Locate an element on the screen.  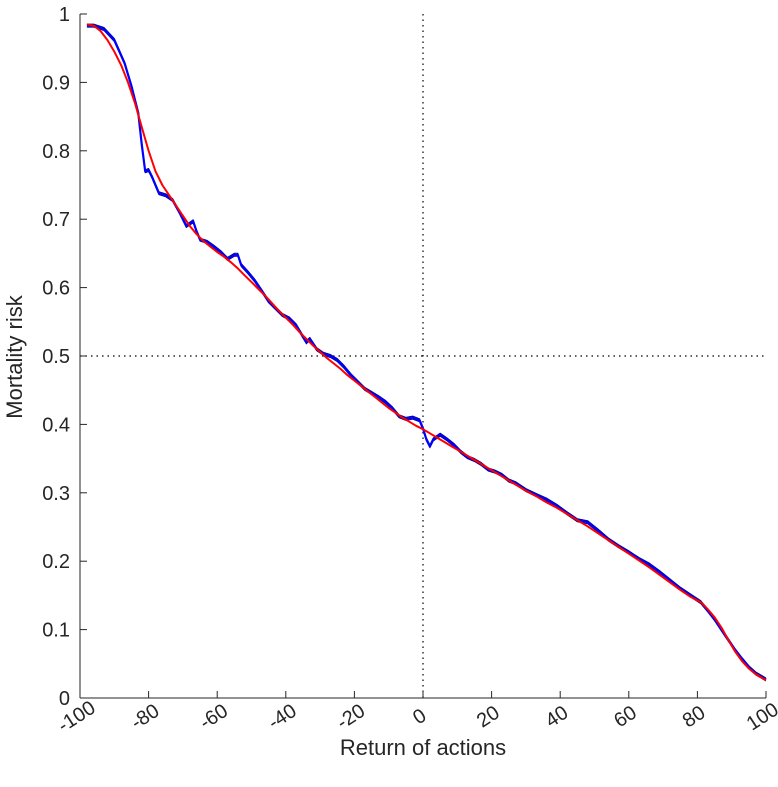
x-axis-title: Return of actions is located at coordinates (423, 747).